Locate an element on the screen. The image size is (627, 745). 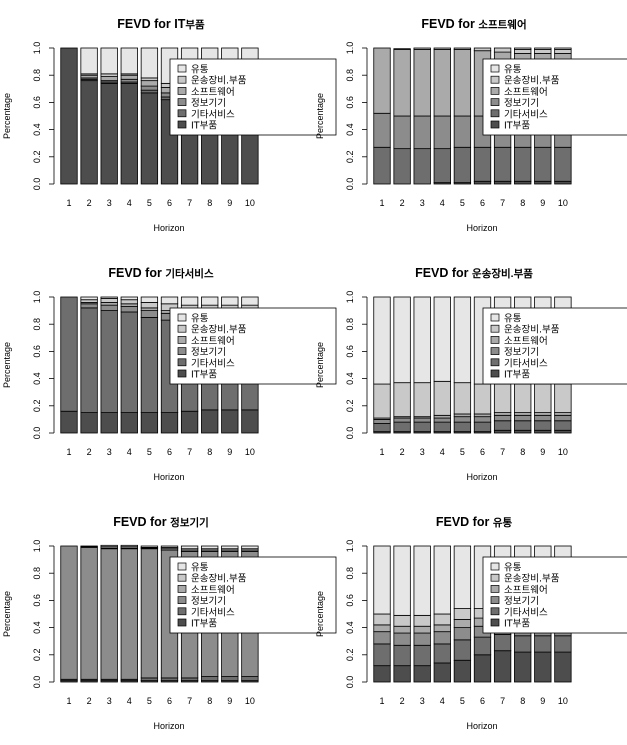
y-tick-label: 0.2 is located at coordinates (37, 157).